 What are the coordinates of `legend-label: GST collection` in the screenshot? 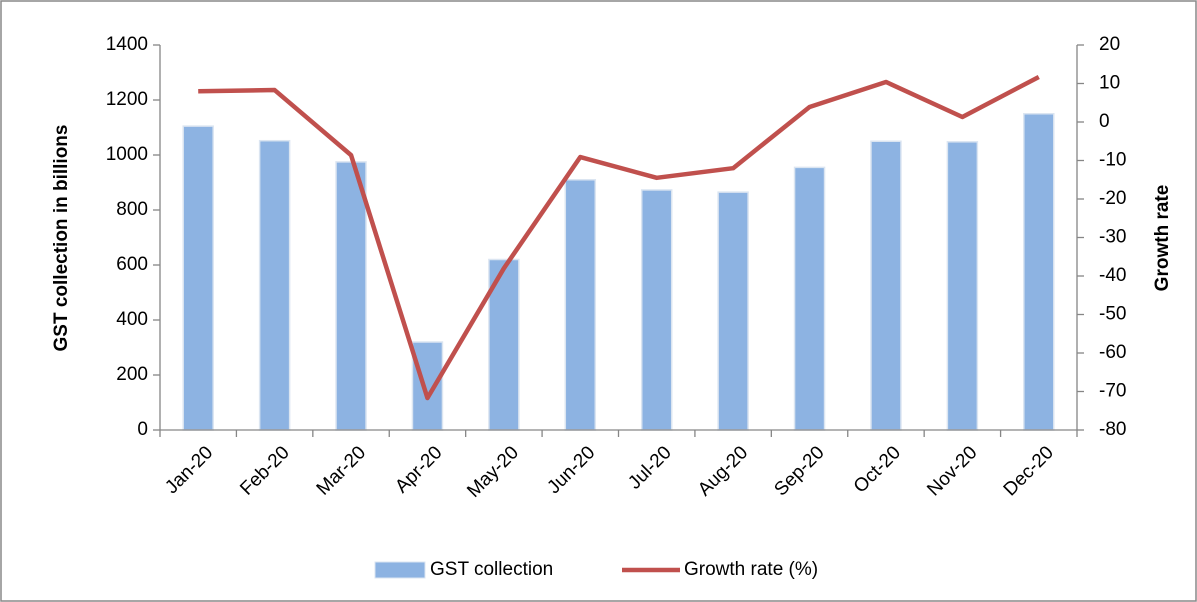 It's located at (491, 569).